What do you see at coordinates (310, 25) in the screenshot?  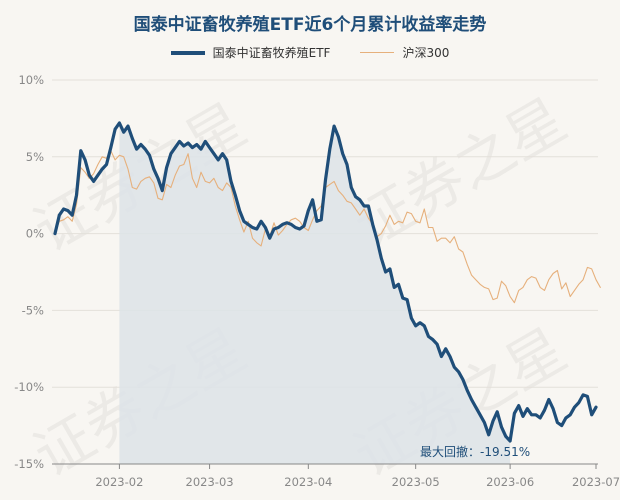 I see `chart-title: 国泰中证畜牧养殖ETF近6个月累计收益率走势` at bounding box center [310, 25].